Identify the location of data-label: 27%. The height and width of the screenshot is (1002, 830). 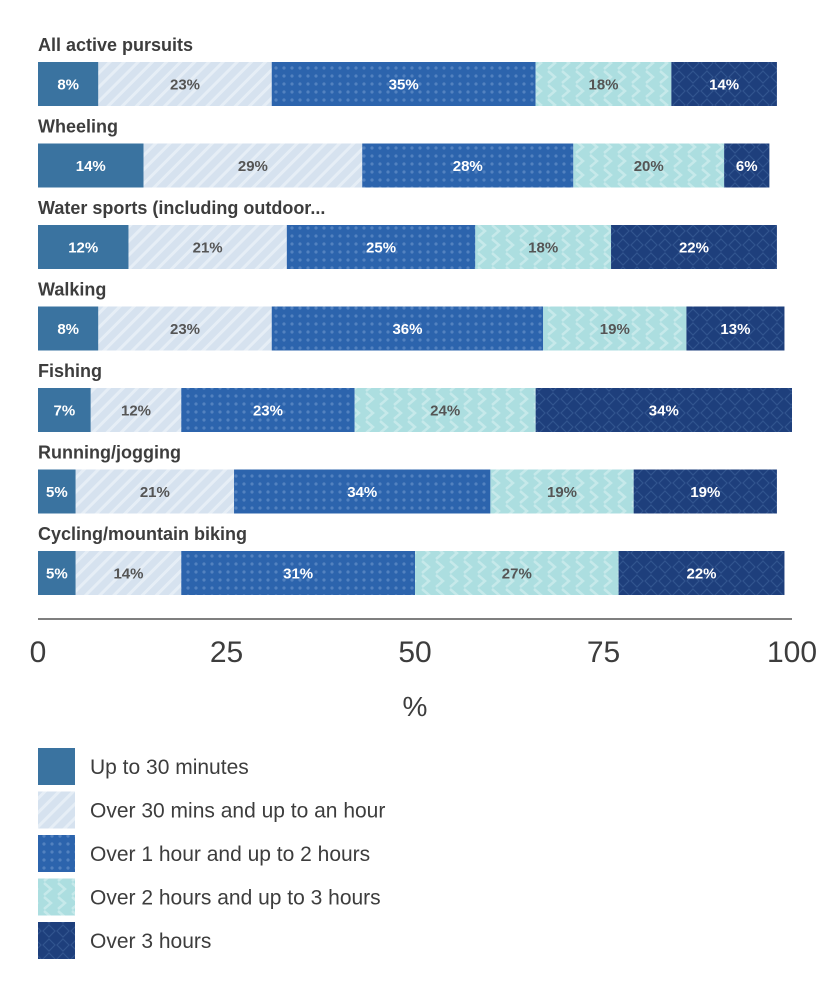
(517, 574).